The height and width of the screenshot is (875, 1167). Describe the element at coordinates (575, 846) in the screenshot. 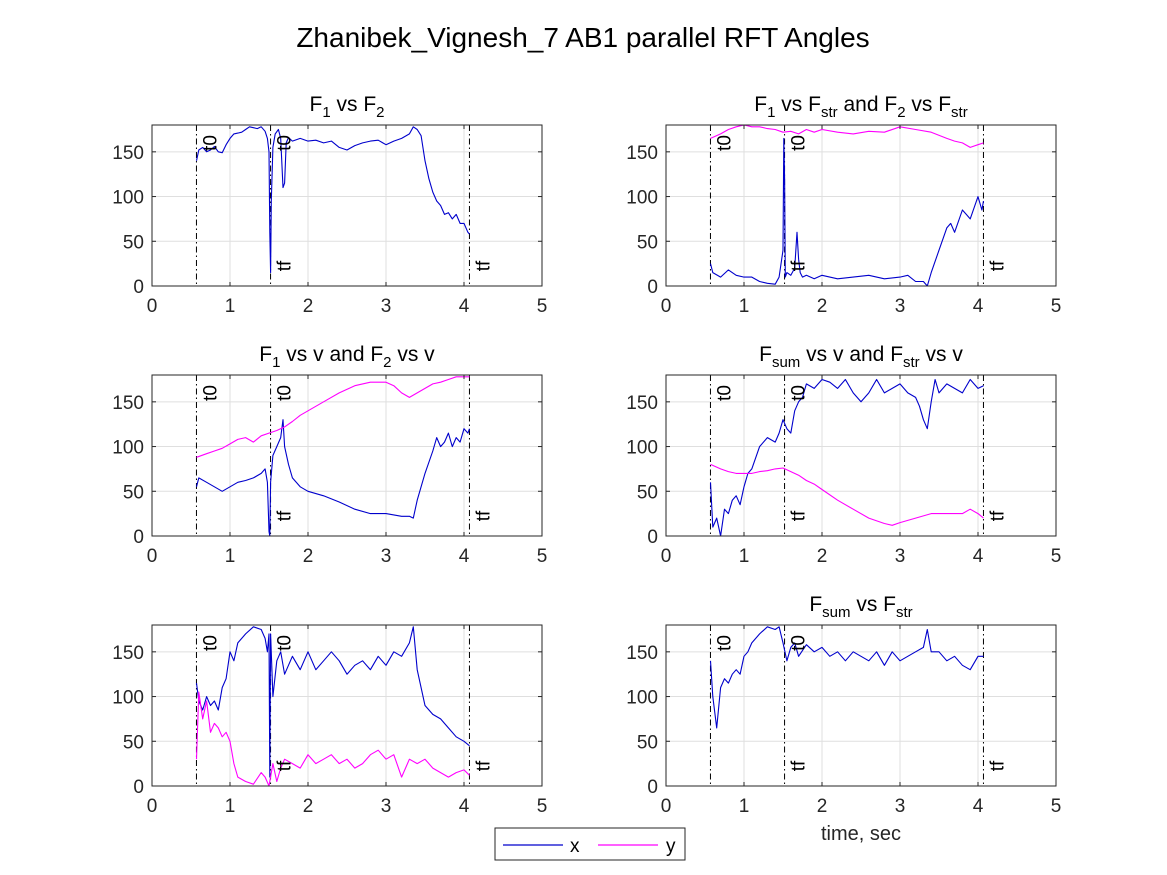

I see `legend-label-x: x` at that location.